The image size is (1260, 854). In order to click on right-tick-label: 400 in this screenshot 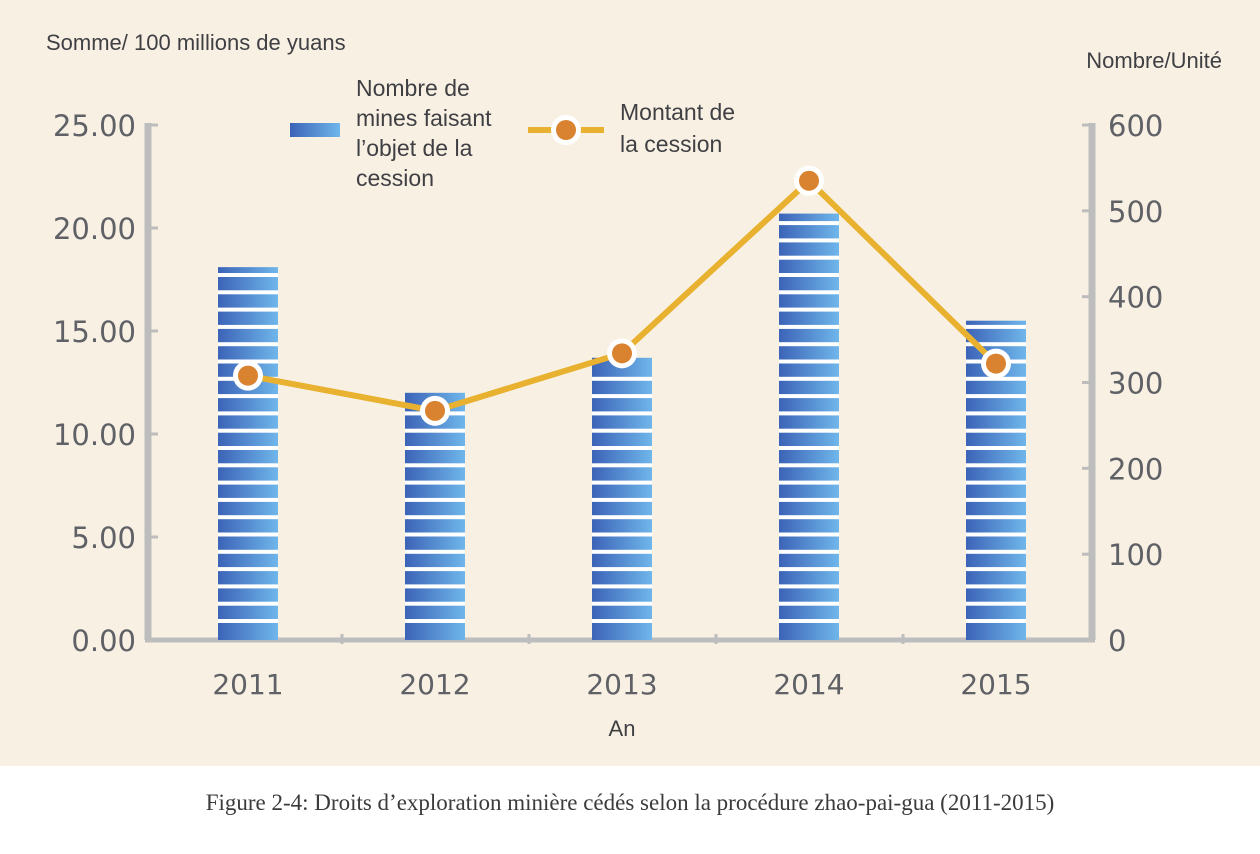, I will do `click(1135, 298)`.